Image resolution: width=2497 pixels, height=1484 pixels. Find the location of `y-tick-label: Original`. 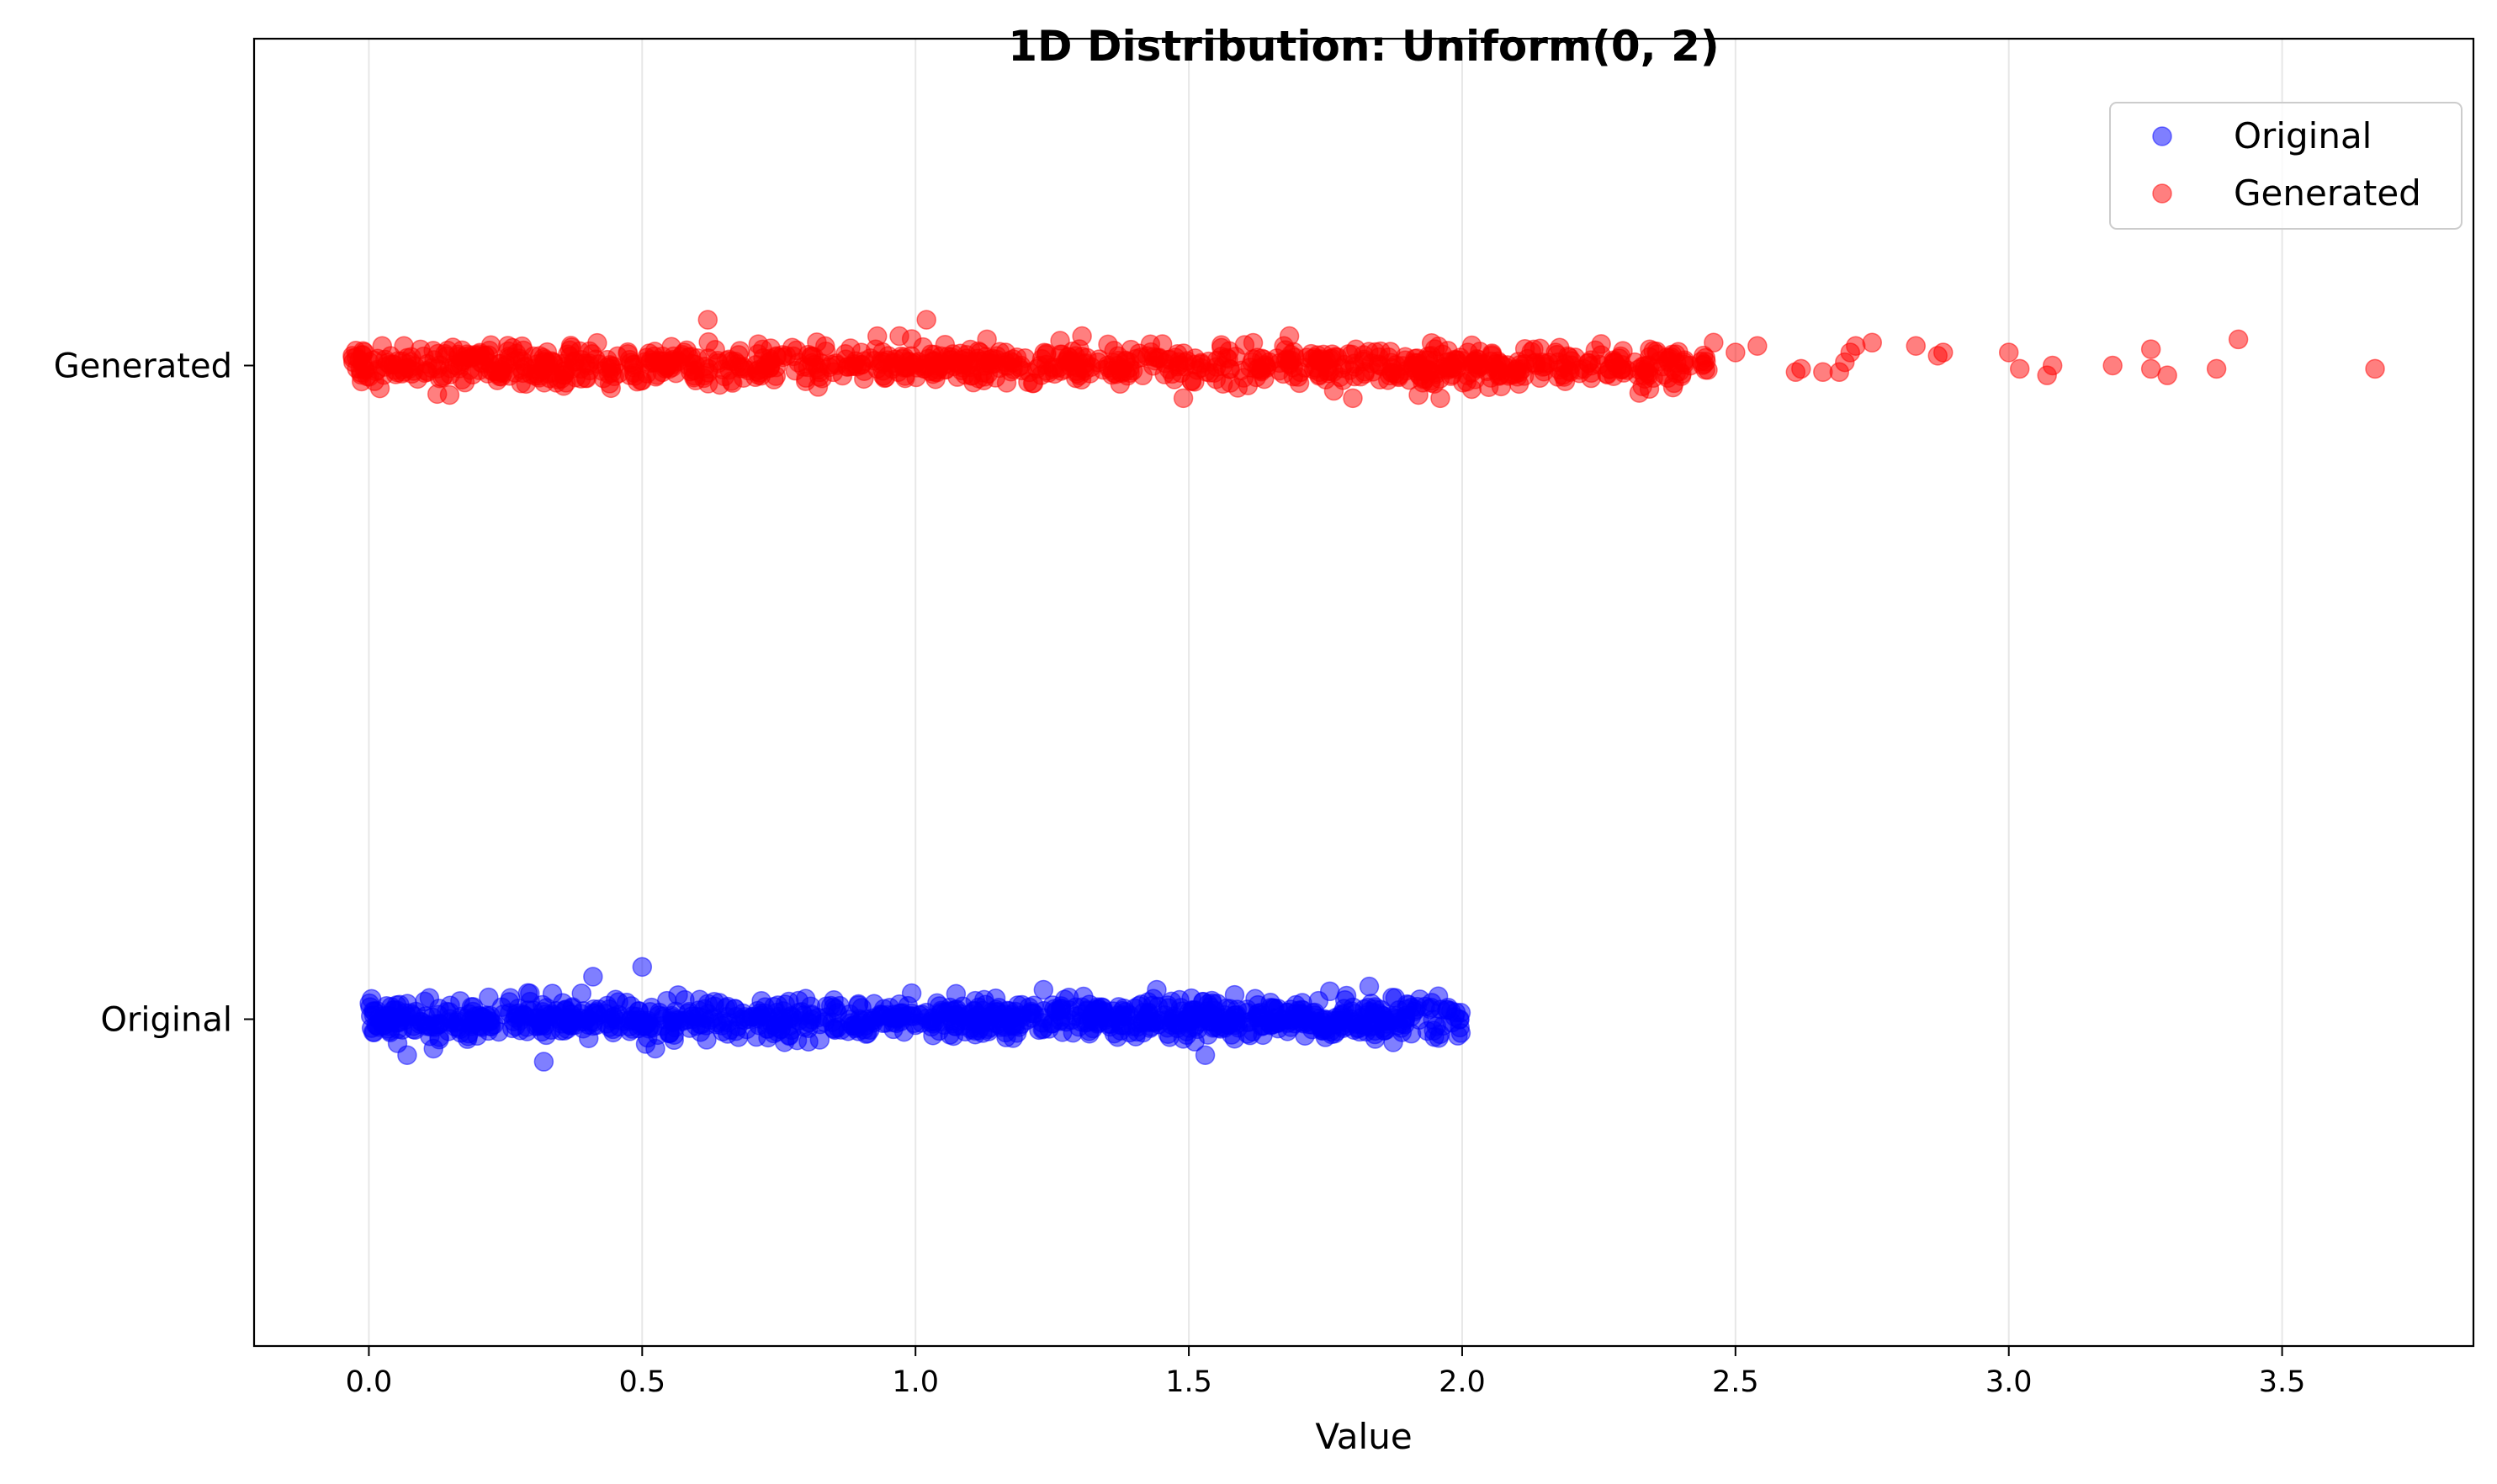

y-tick-label: Original is located at coordinates (166, 1020).